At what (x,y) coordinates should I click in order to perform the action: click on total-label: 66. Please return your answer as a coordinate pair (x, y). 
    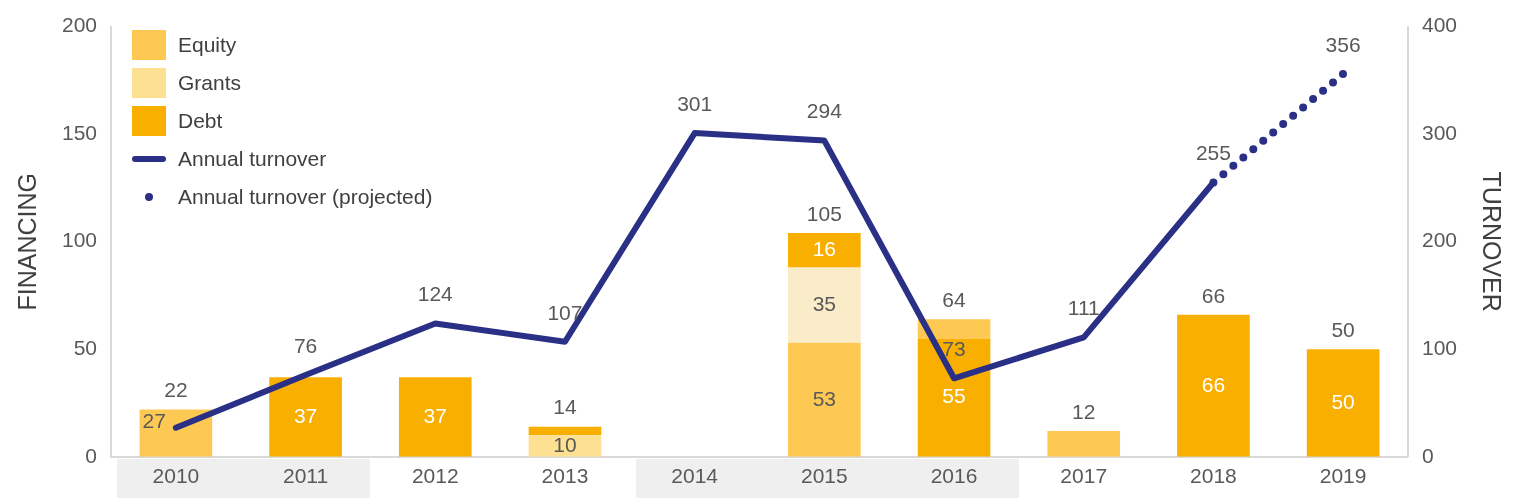
    Looking at the image, I should click on (1213, 295).